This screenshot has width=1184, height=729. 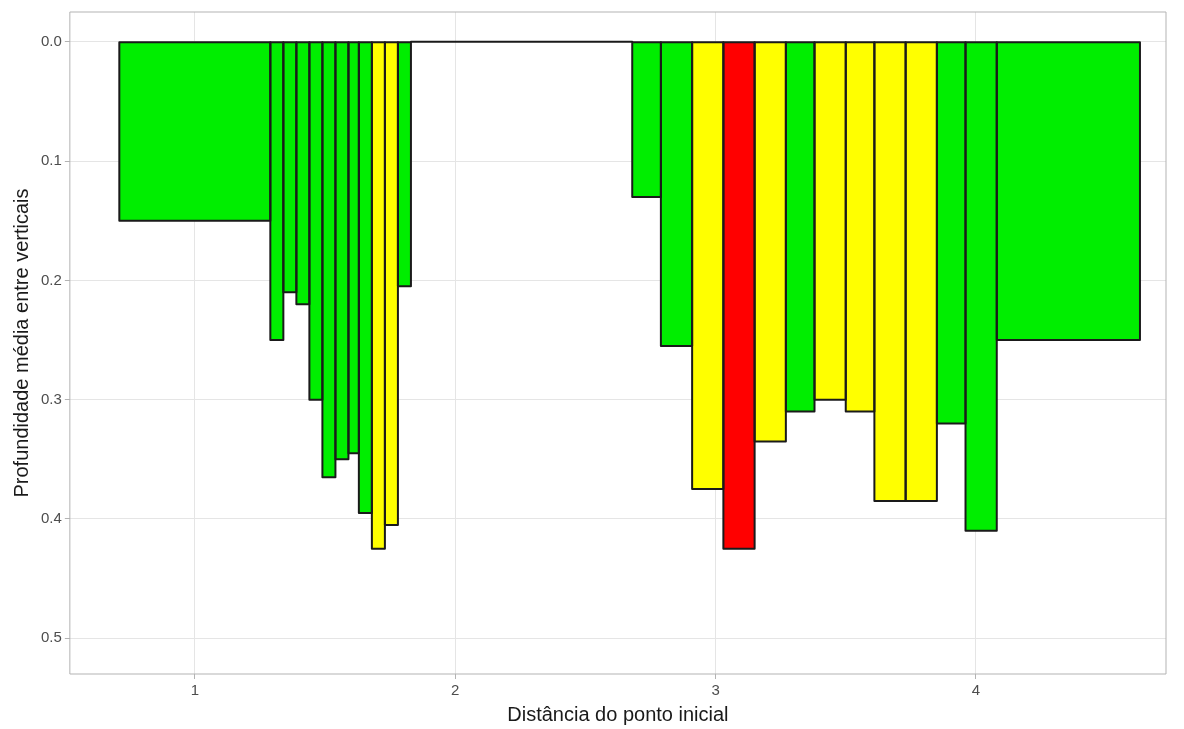 What do you see at coordinates (194, 690) in the screenshot?
I see `x-tick-label: 1` at bounding box center [194, 690].